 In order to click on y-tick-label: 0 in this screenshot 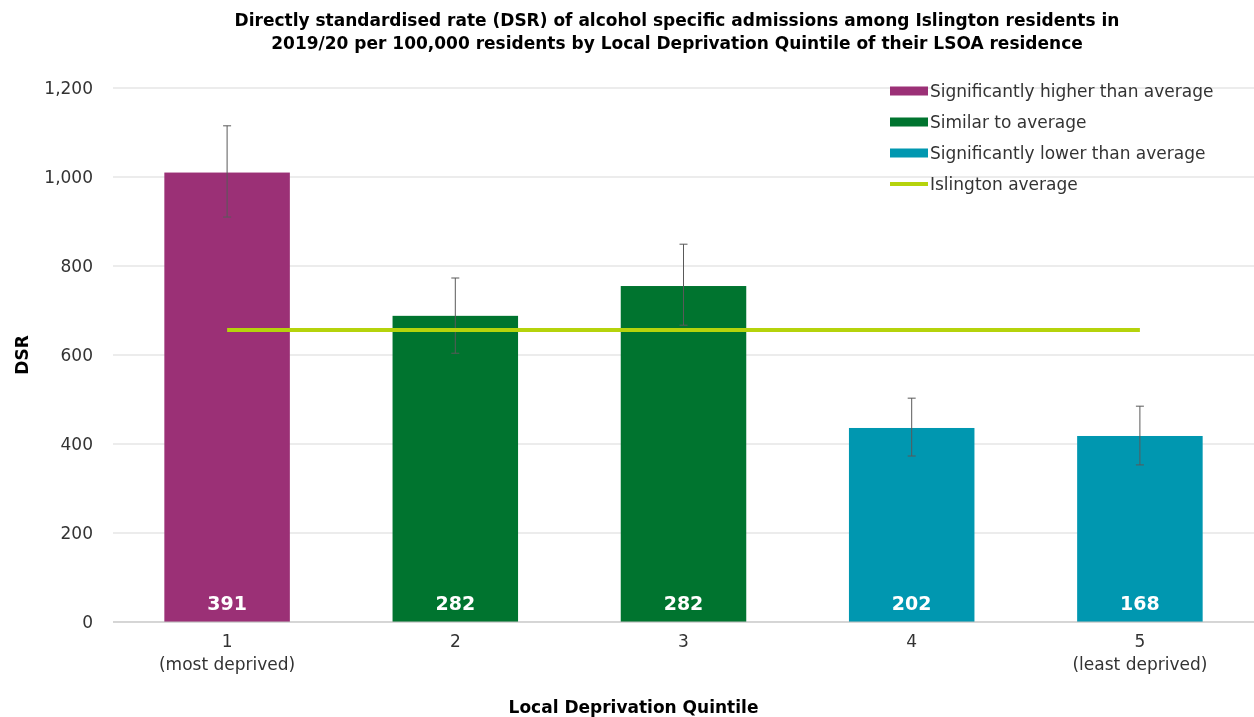, I will do `click(87, 622)`.